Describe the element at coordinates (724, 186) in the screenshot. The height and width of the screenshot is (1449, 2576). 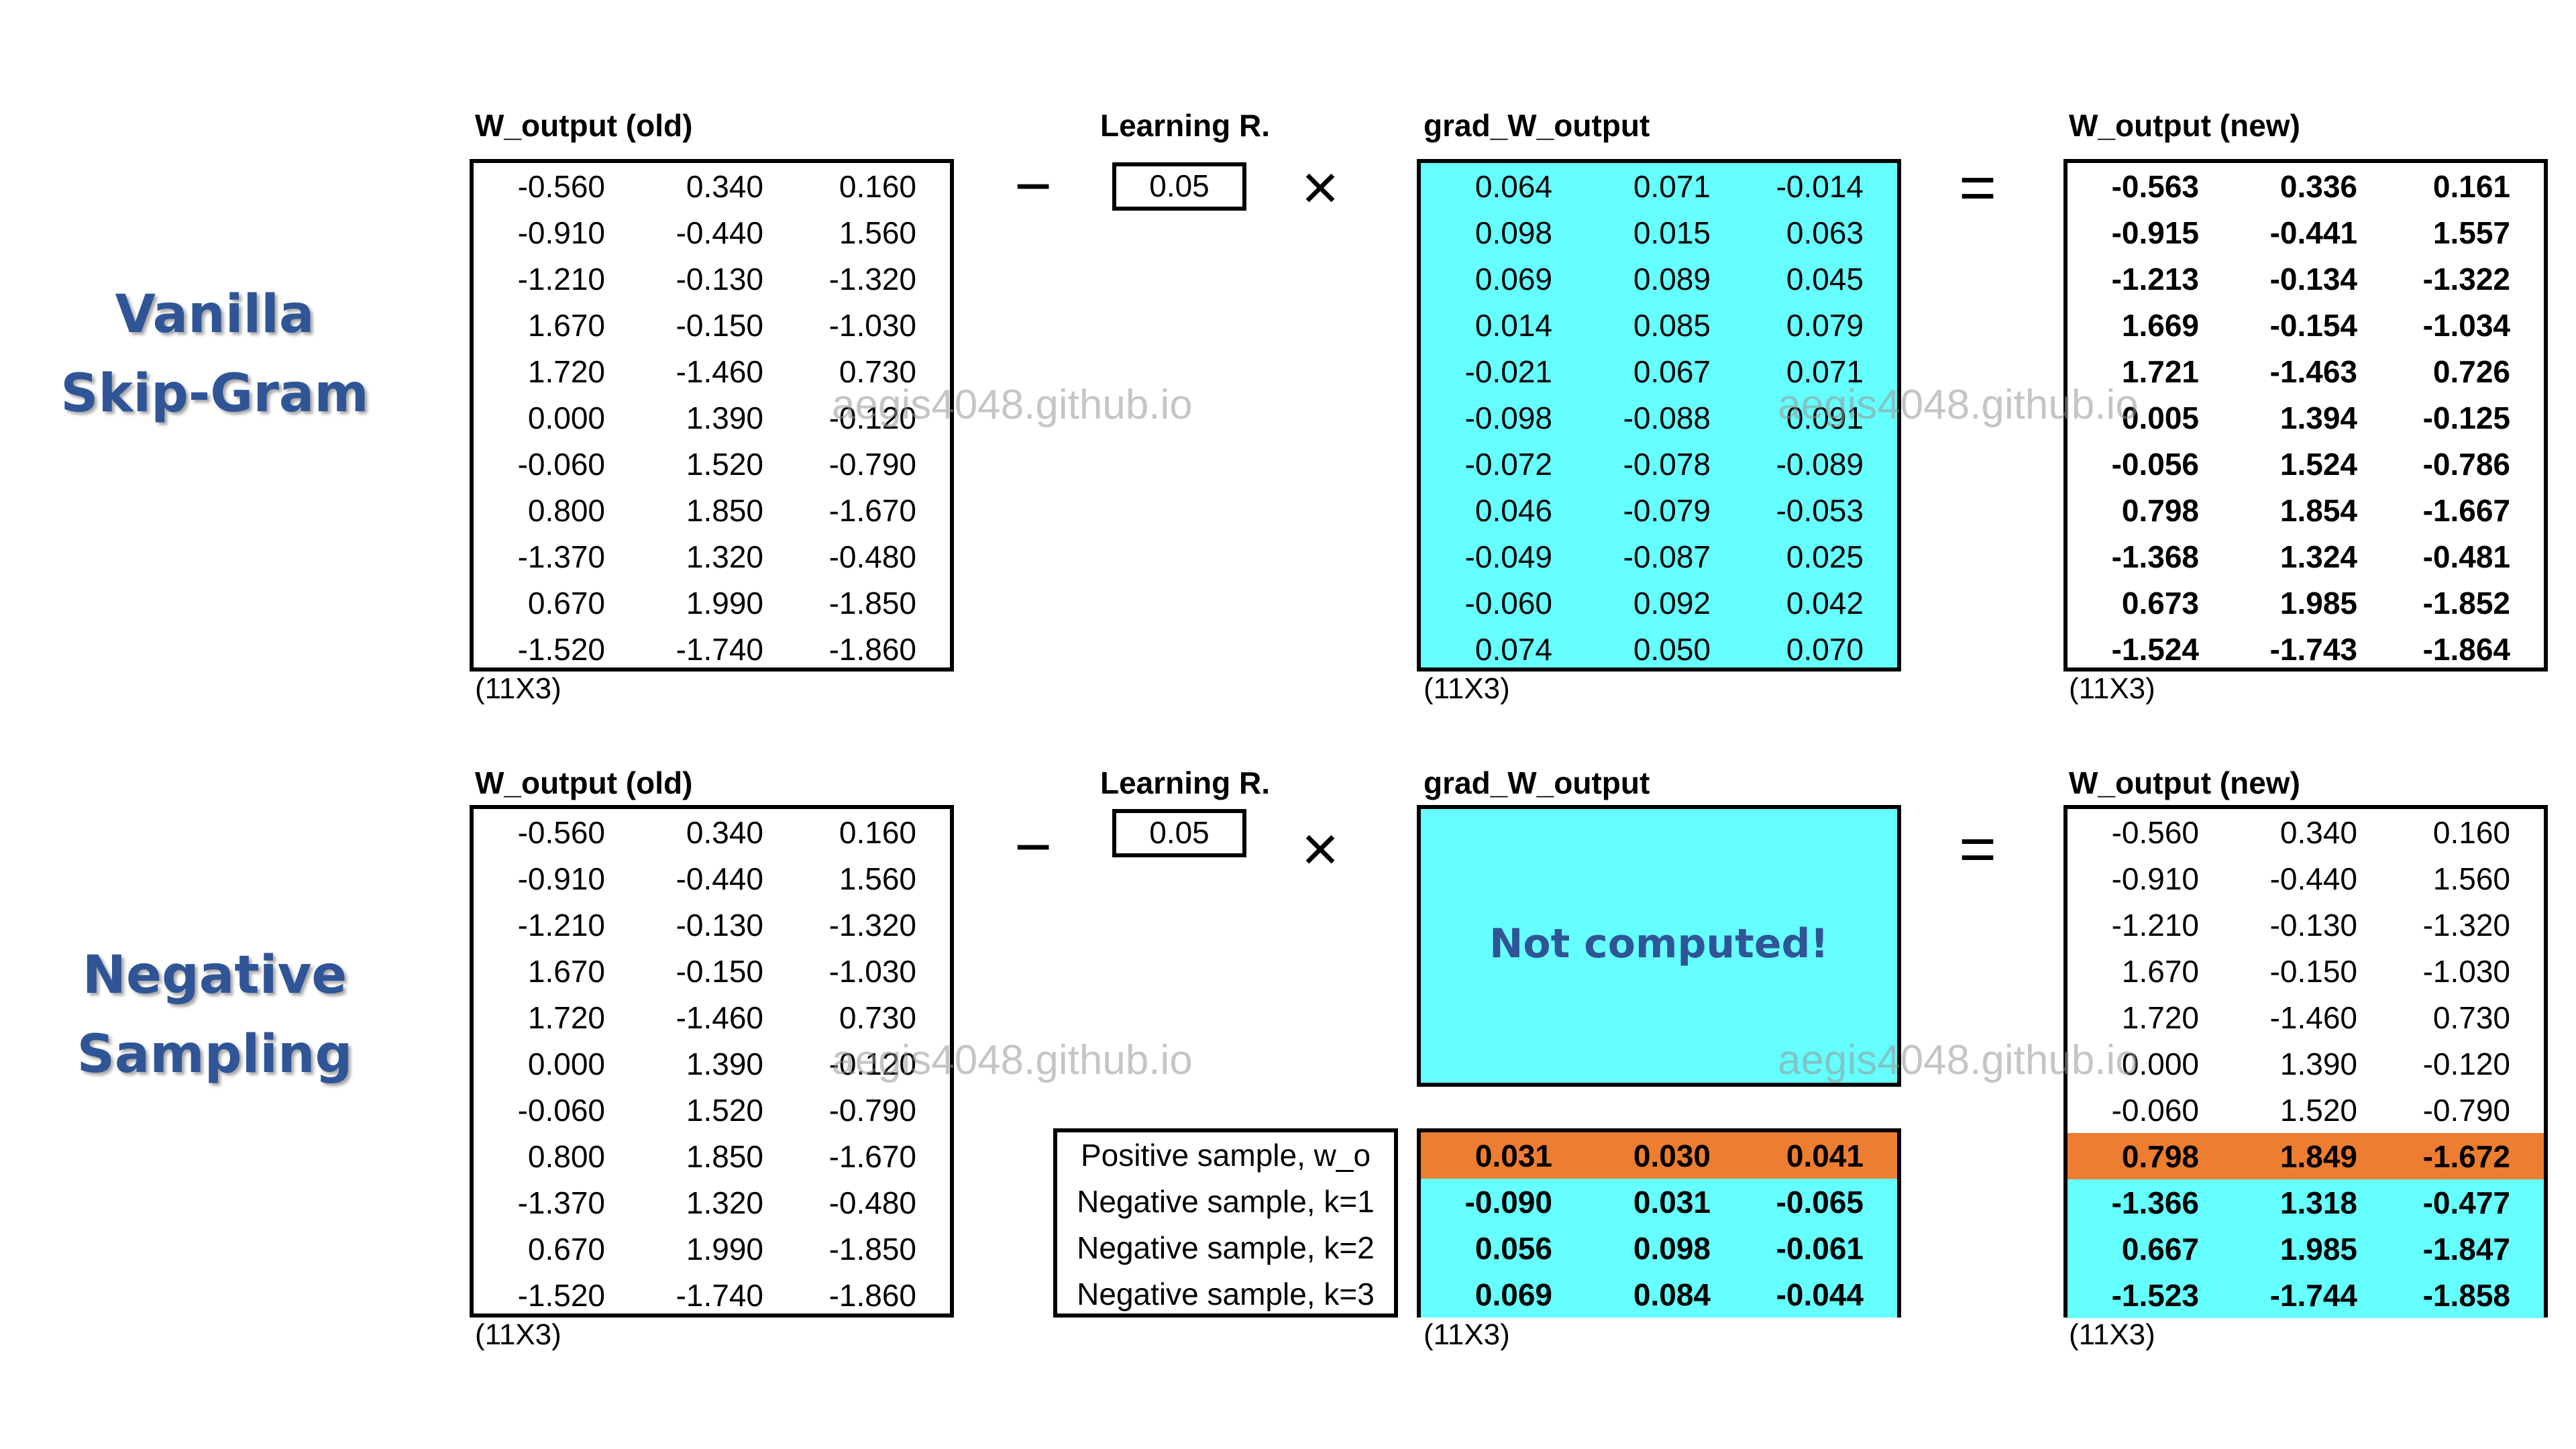
I see `matrix-cell: 0.340` at that location.